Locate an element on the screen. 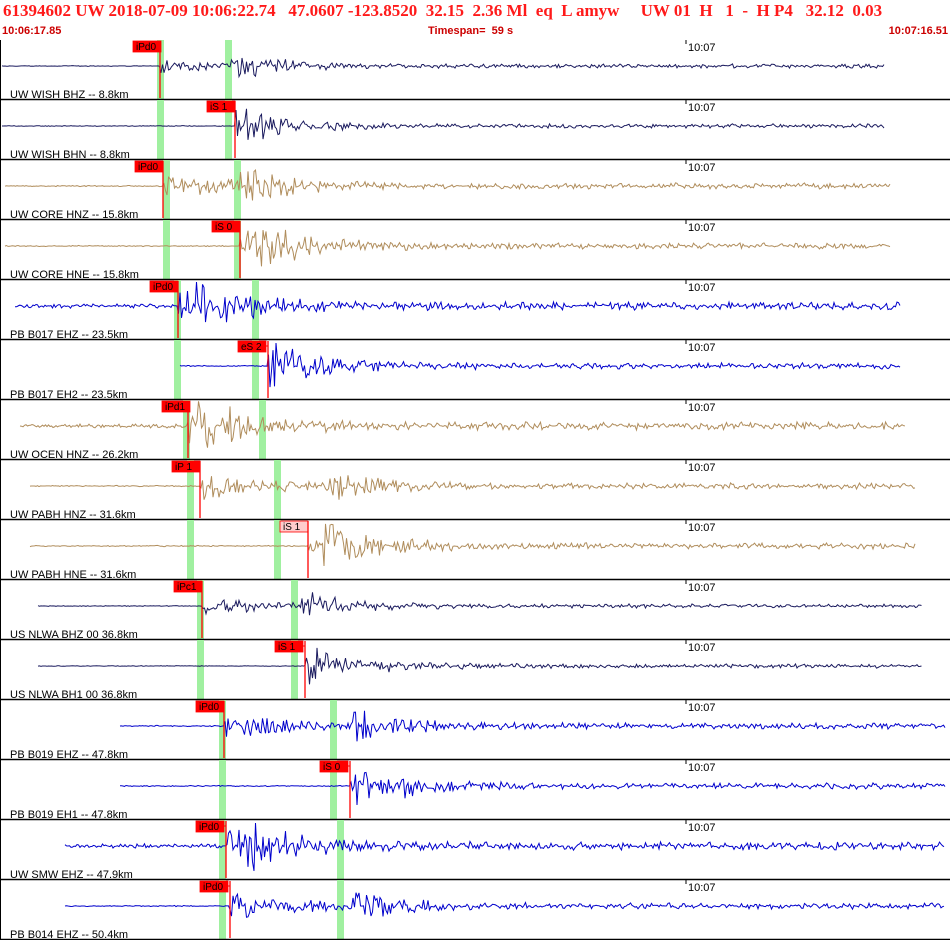  pick-label: iPd1 is located at coordinates (175, 407).